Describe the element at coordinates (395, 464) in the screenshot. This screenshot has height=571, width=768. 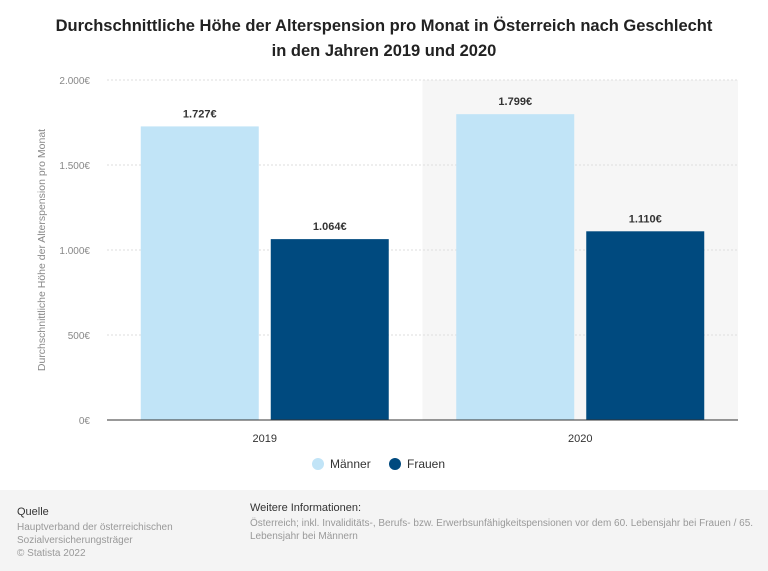
I see `legend-marker-frauen` at that location.